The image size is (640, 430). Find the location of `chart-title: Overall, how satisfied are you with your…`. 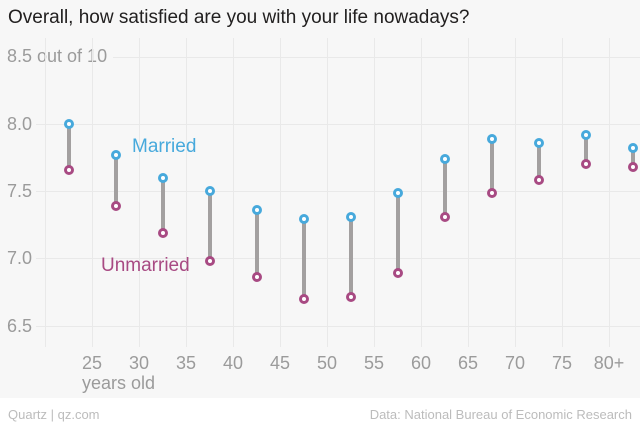

chart-title: Overall, how satisfied are you with your… is located at coordinates (239, 17).